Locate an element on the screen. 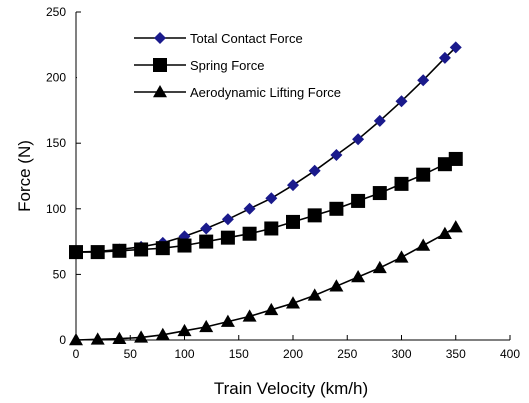  y-tick-label: 250 is located at coordinates (56, 12).